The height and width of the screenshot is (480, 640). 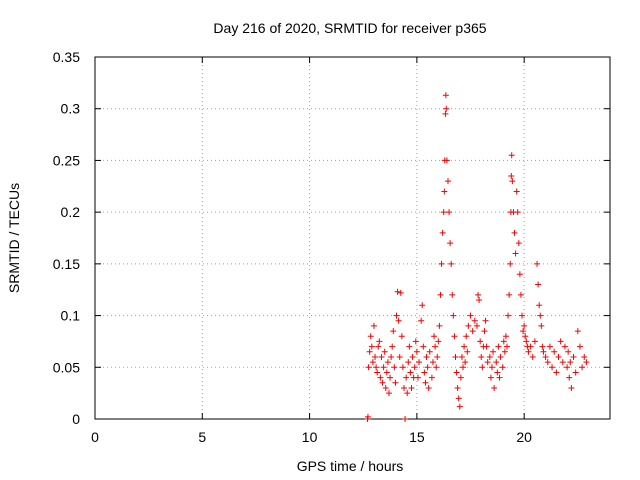 What do you see at coordinates (417, 437) in the screenshot?
I see `x-tick-label: 15` at bounding box center [417, 437].